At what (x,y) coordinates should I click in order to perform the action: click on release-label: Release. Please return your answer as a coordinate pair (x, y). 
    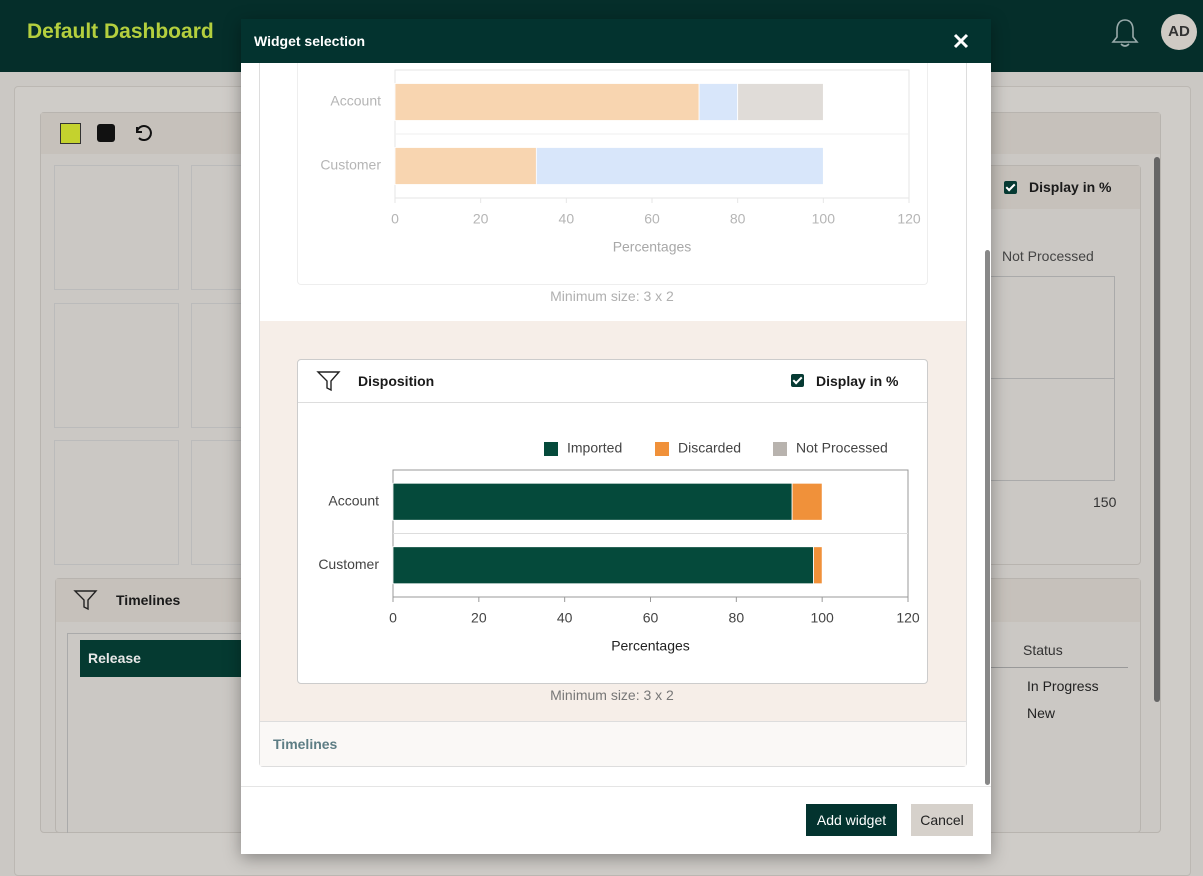
    Looking at the image, I should click on (114, 658).